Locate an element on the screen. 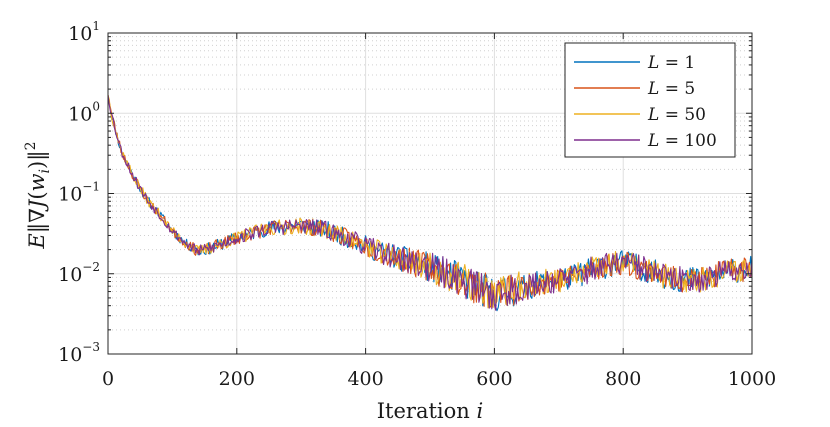  y-tick-label: 10⁻¹ is located at coordinates (79, 193).